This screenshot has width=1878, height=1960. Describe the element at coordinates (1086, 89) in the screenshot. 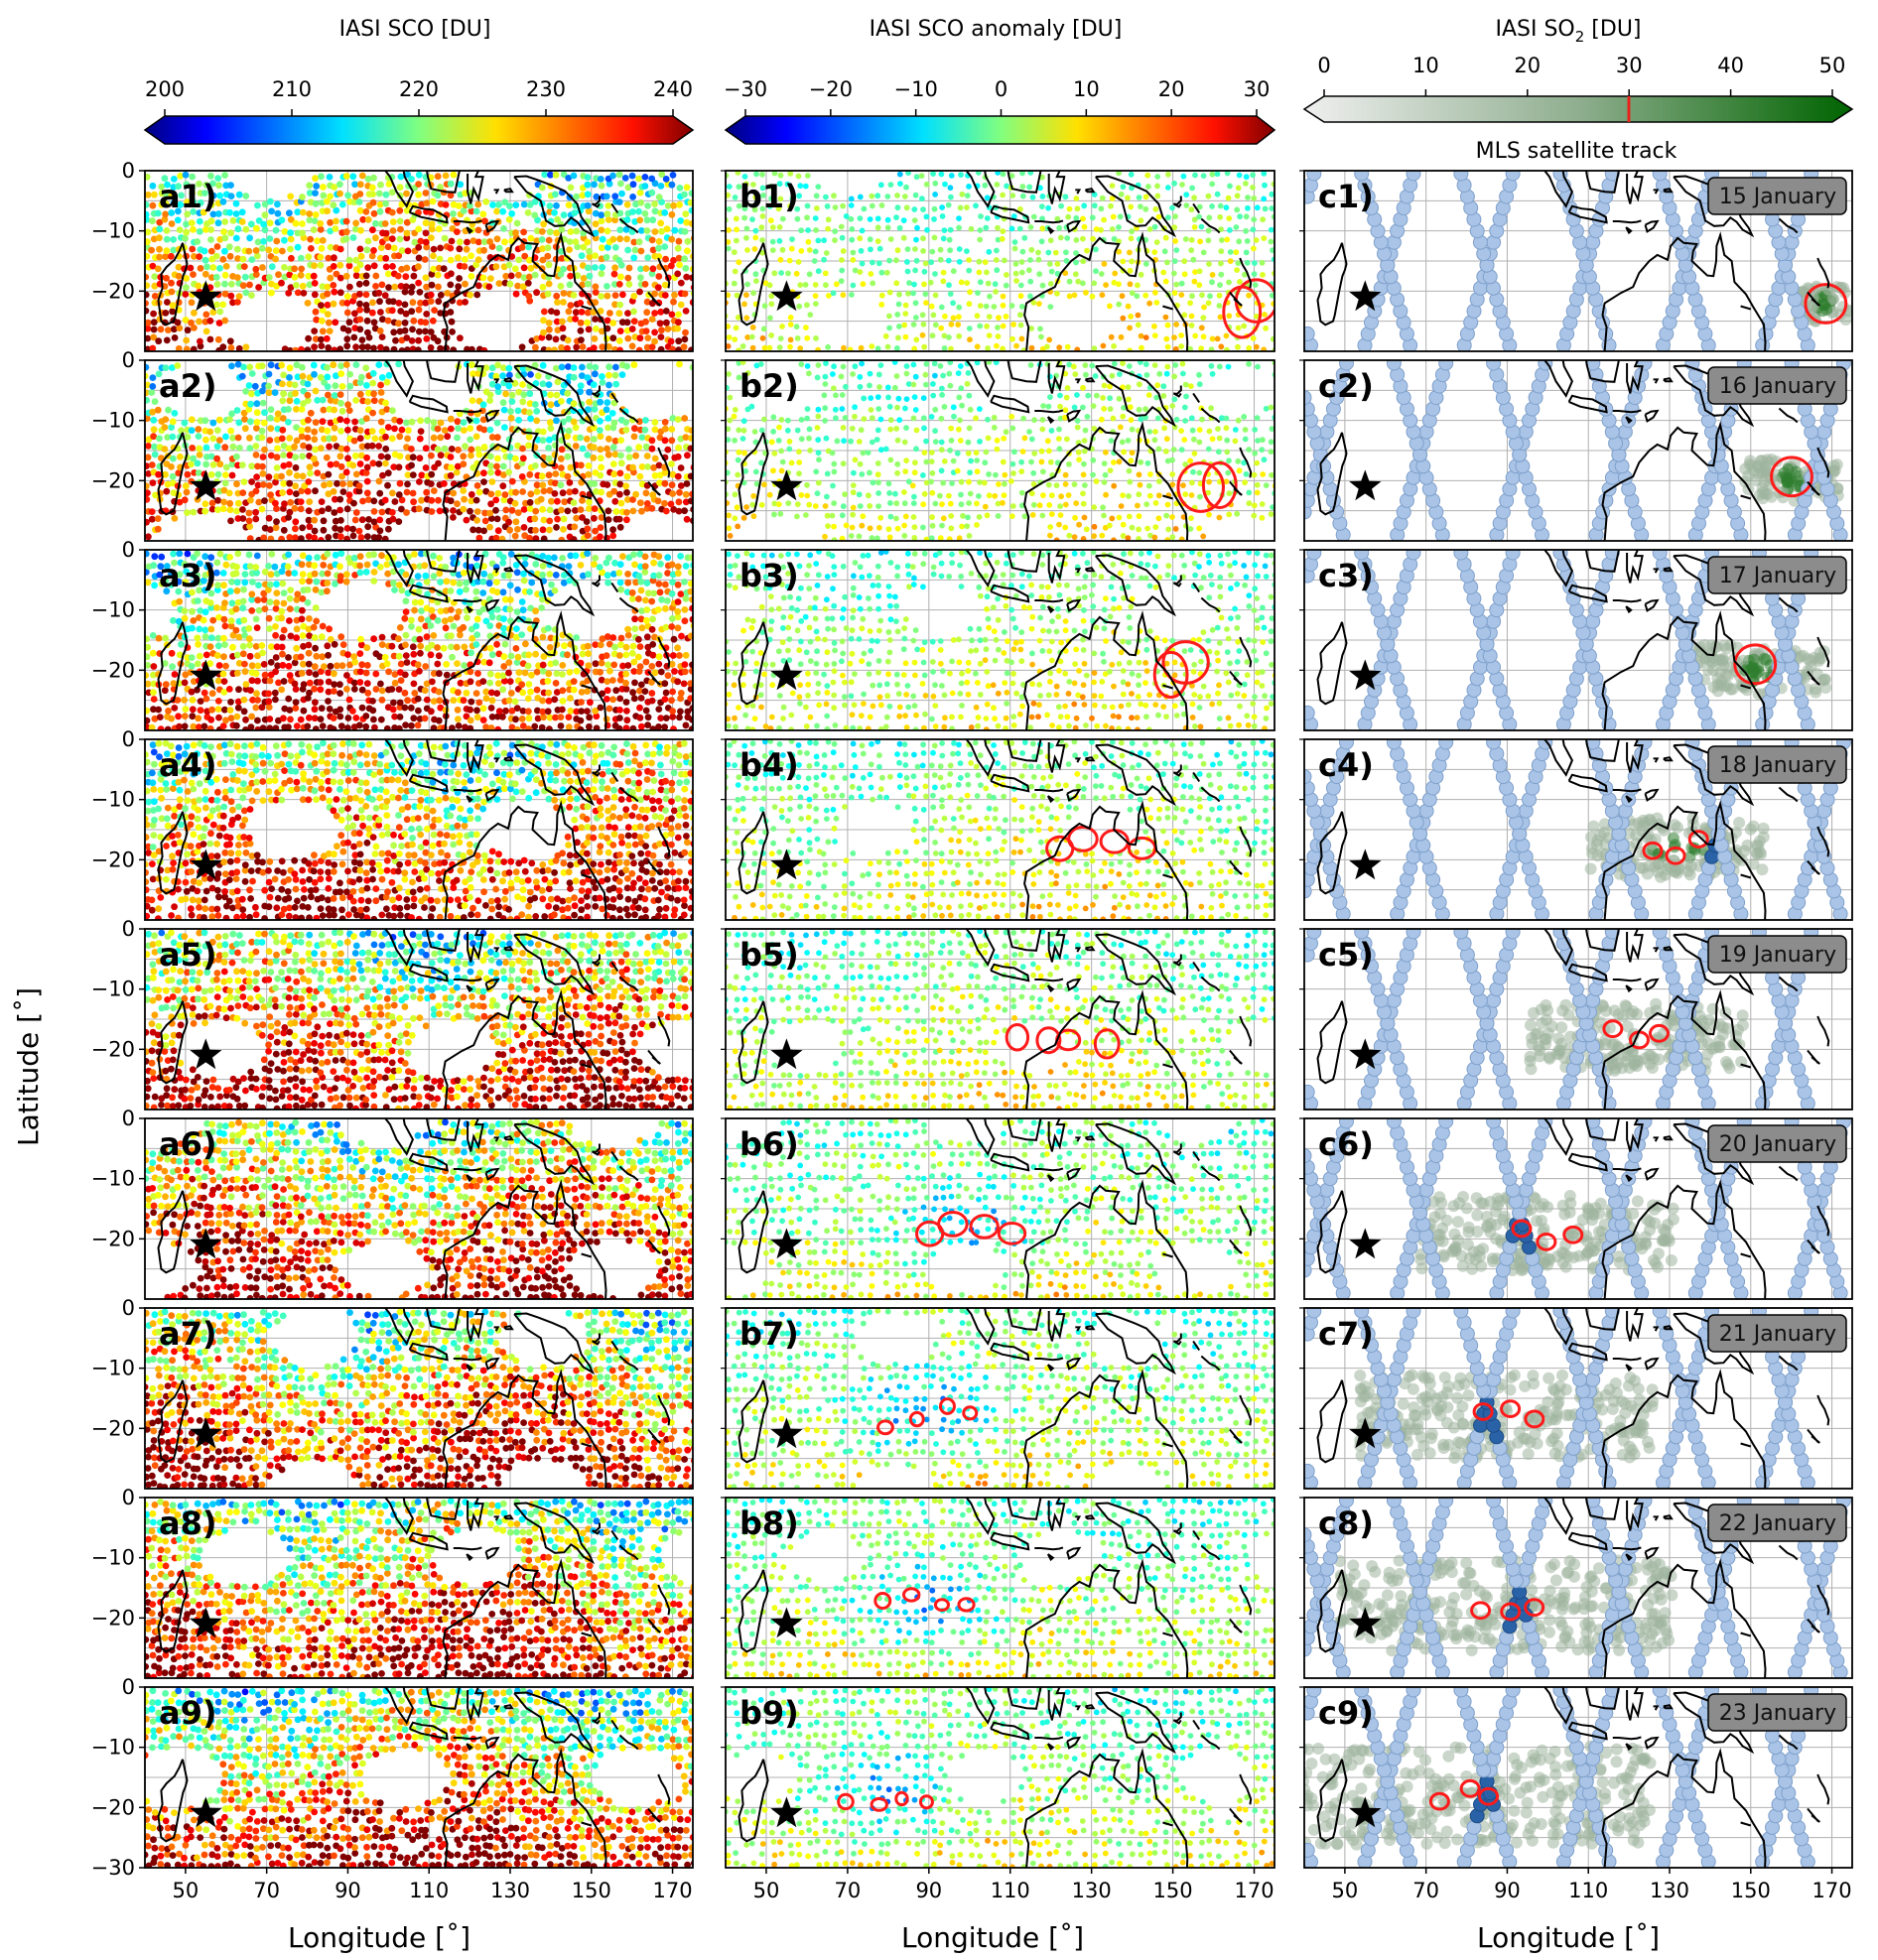

I see `colorbar-tick-label: 10` at that location.